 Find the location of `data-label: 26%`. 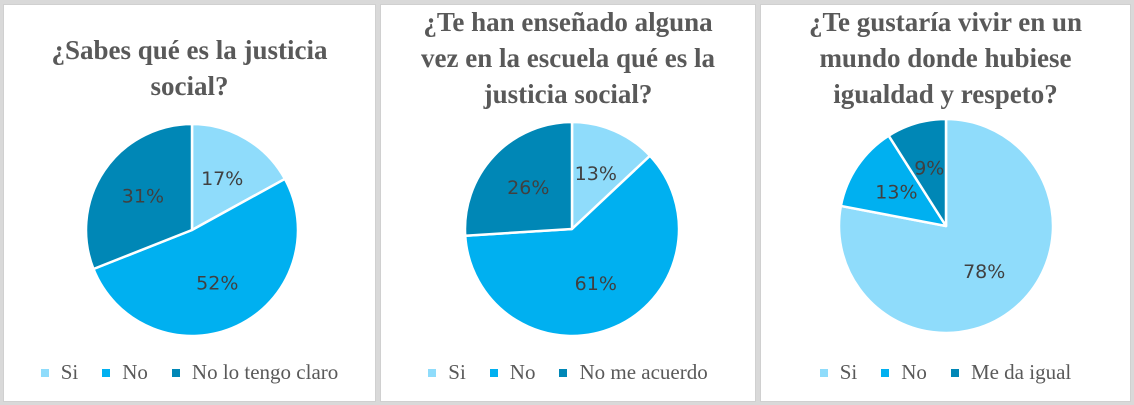

data-label: 26% is located at coordinates (528, 188).